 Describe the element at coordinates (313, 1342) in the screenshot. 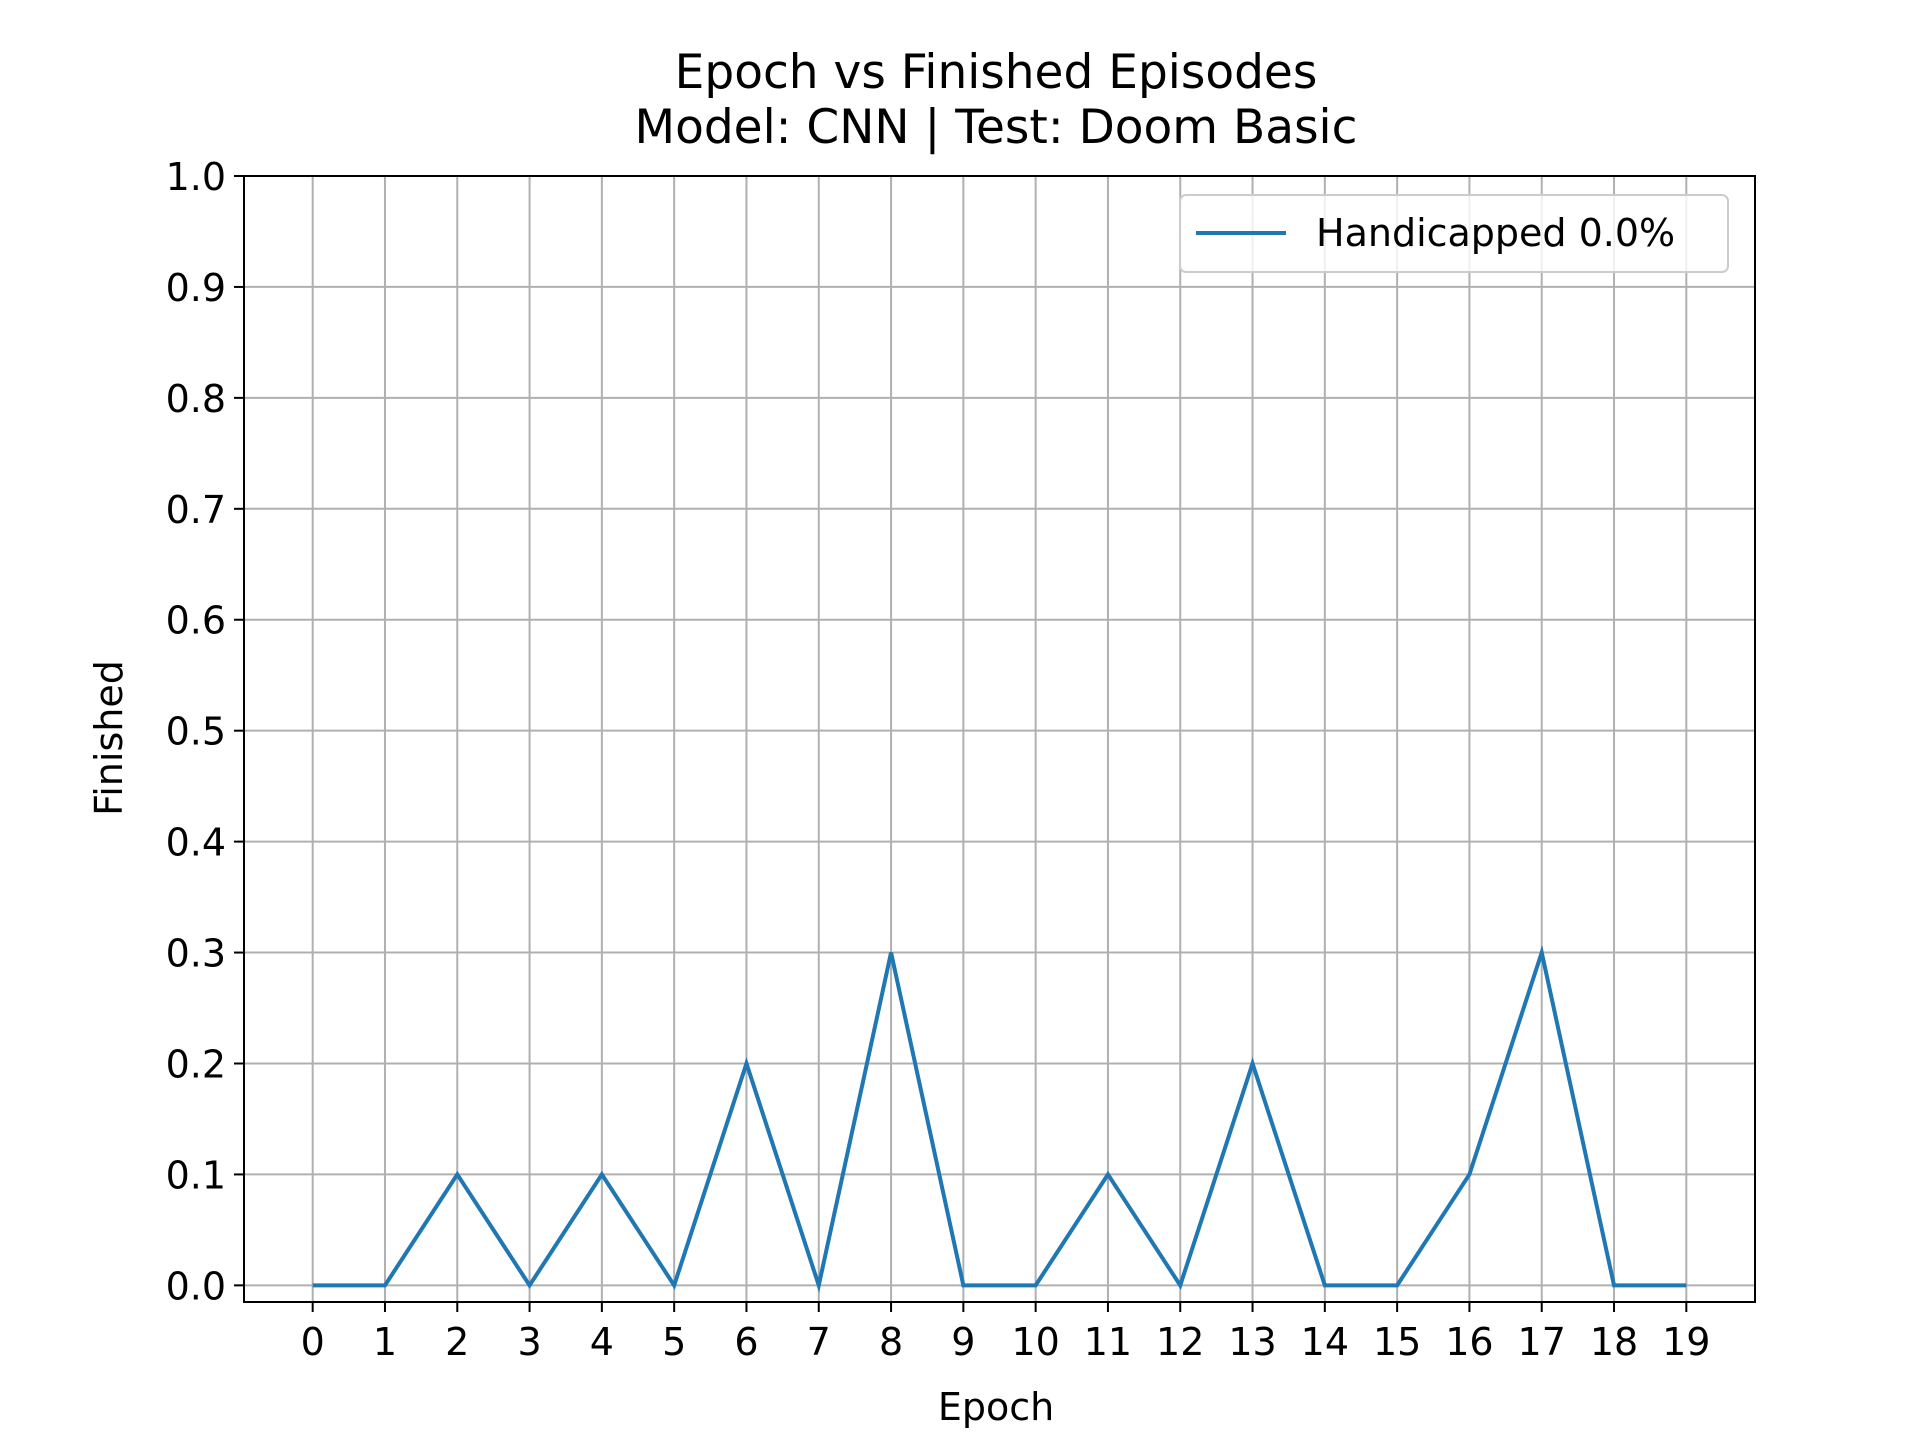

I see `x-tick-label: 0` at that location.